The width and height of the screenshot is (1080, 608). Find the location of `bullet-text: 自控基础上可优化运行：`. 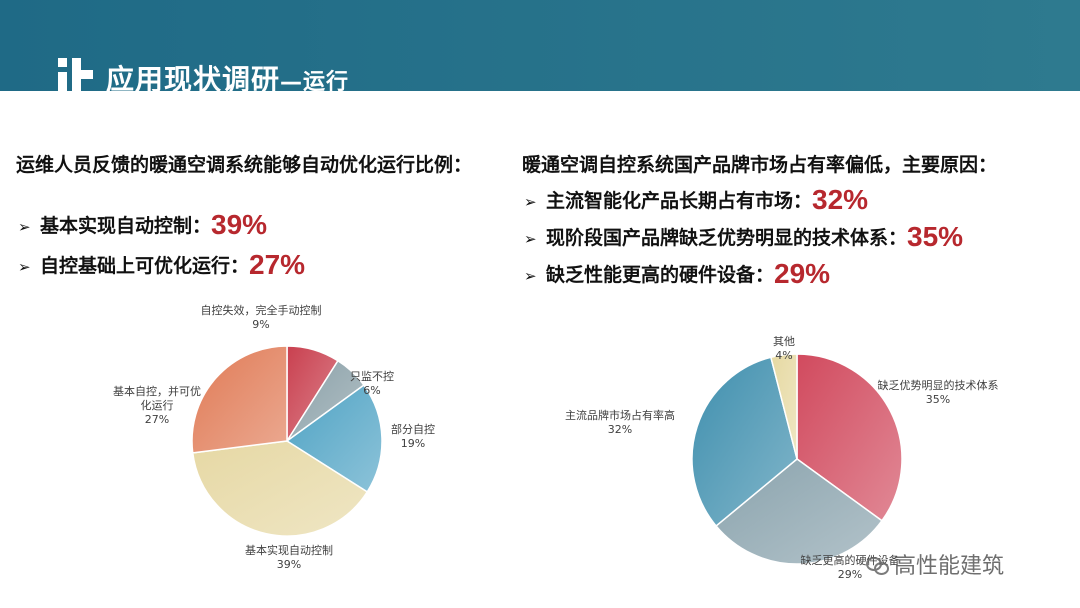

bullet-text: 自控基础上可优化运行： is located at coordinates (145, 266).